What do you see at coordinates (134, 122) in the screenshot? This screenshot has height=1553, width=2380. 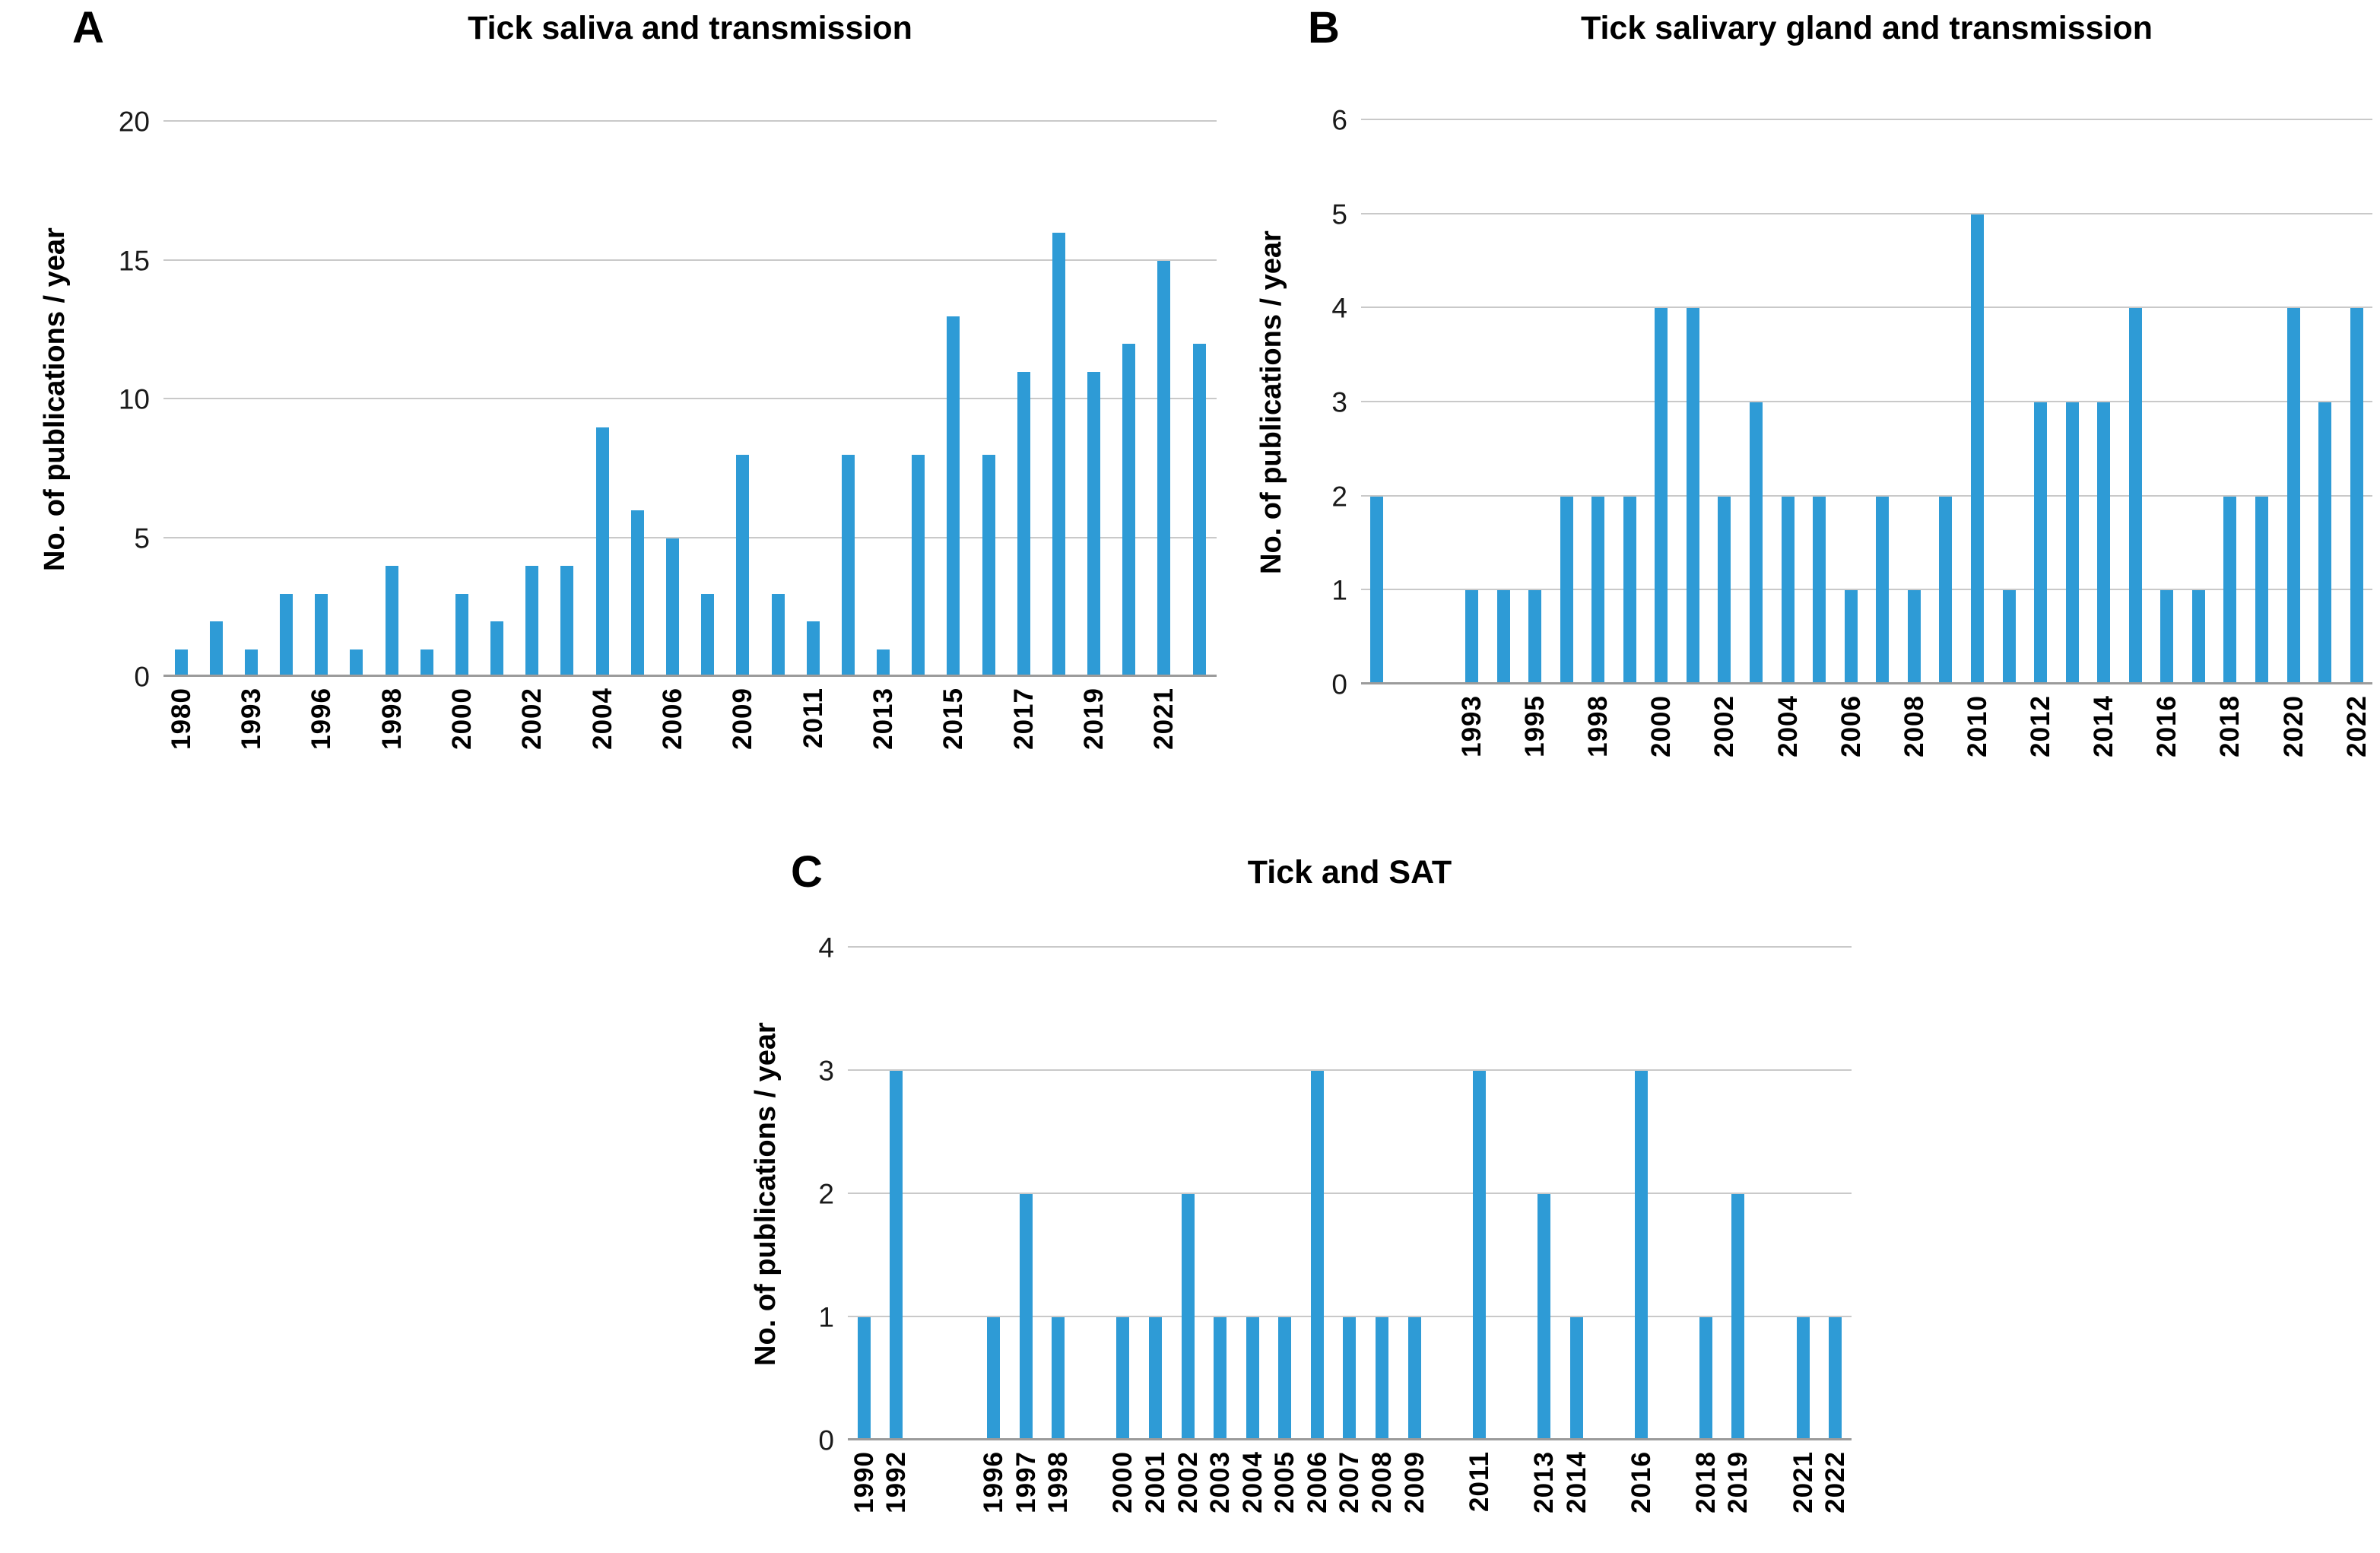 I see `y-tick-label: 20` at bounding box center [134, 122].